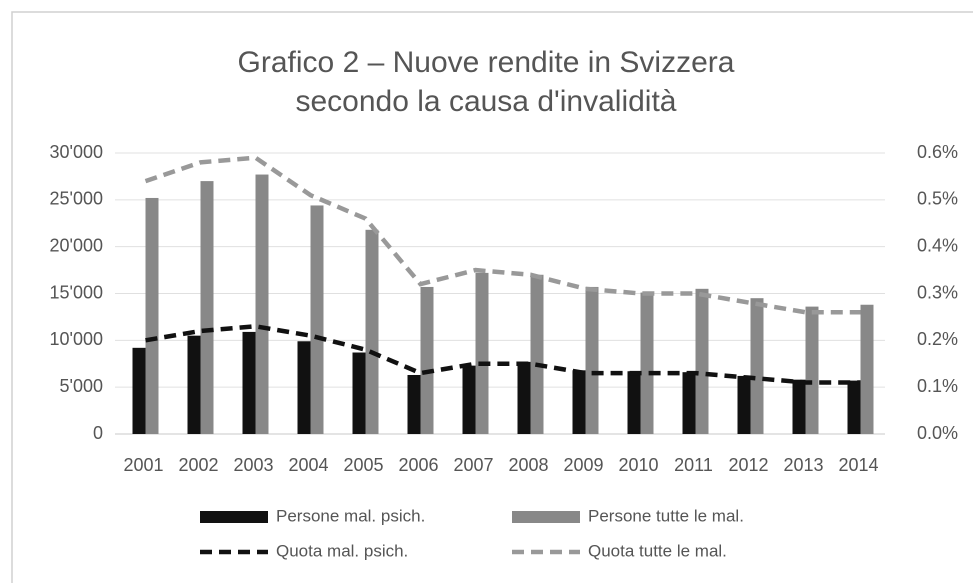 This screenshot has height=583, width=973. Describe the element at coordinates (937, 292) in the screenshot. I see `y2-tick-label: 0.3%` at that location.